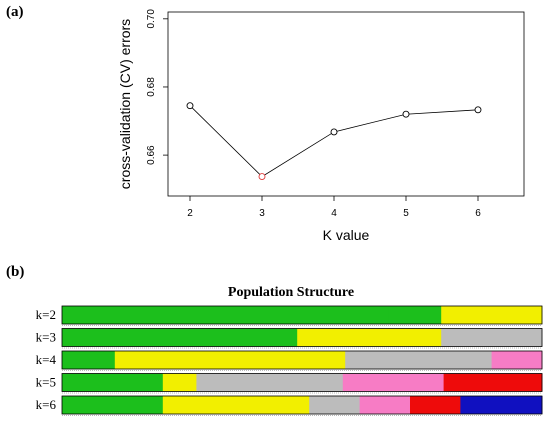  Describe the element at coordinates (151, 87) in the screenshot. I see `y-tick-label: 0.68` at that location.